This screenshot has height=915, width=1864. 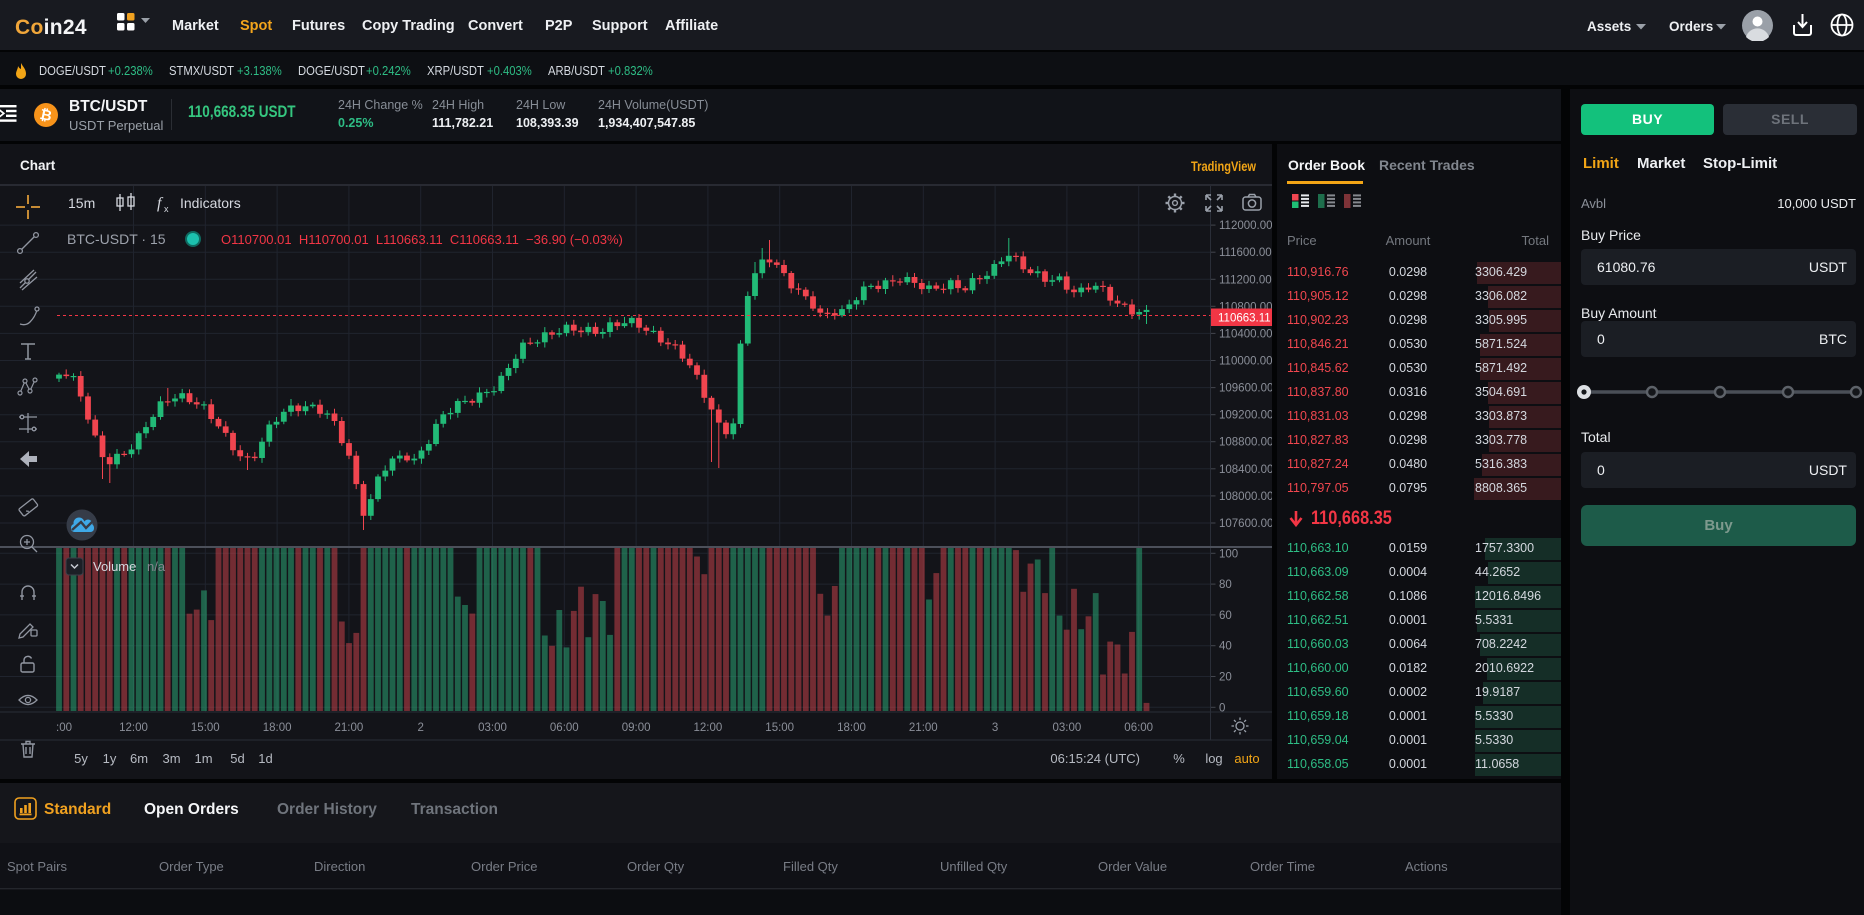 What do you see at coordinates (1245, 253) in the screenshot?
I see `svg-text: 111600.00` at bounding box center [1245, 253].